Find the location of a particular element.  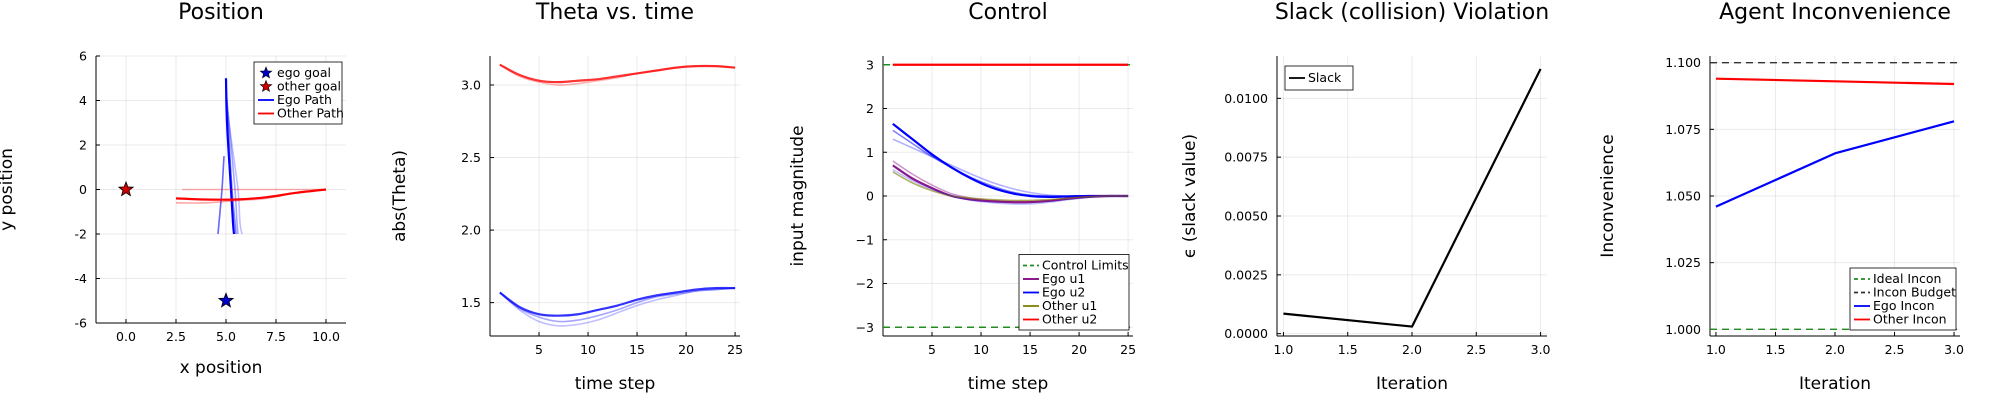

x-axis-label: x position is located at coordinates (221, 368).